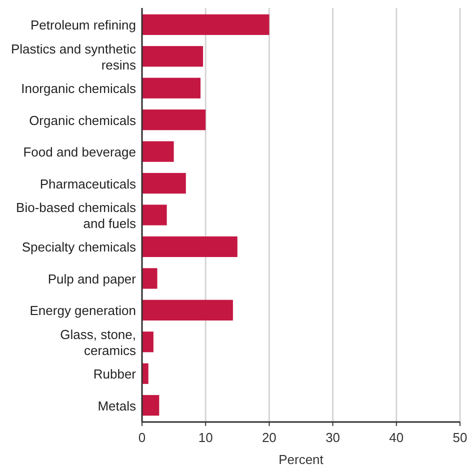  What do you see at coordinates (88, 183) in the screenshot?
I see `y-tick-label: Pharmaceuticals` at bounding box center [88, 183].